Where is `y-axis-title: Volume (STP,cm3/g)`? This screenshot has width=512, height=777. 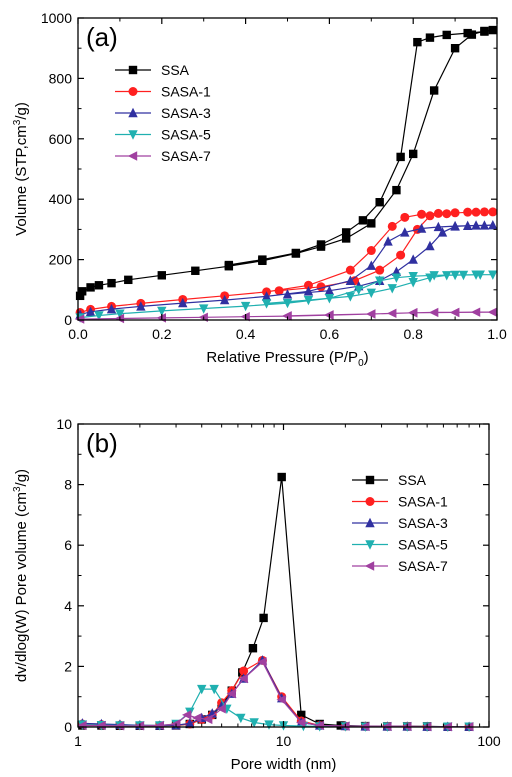 y-axis-title: Volume (STP,cm3/g) is located at coordinates (21, 169).